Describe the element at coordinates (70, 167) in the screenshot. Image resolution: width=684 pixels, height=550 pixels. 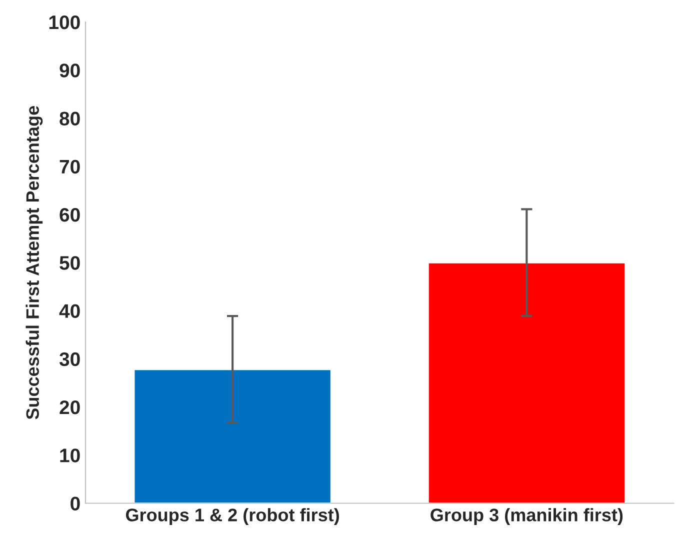
I see `y-tick-label: 70` at that location.